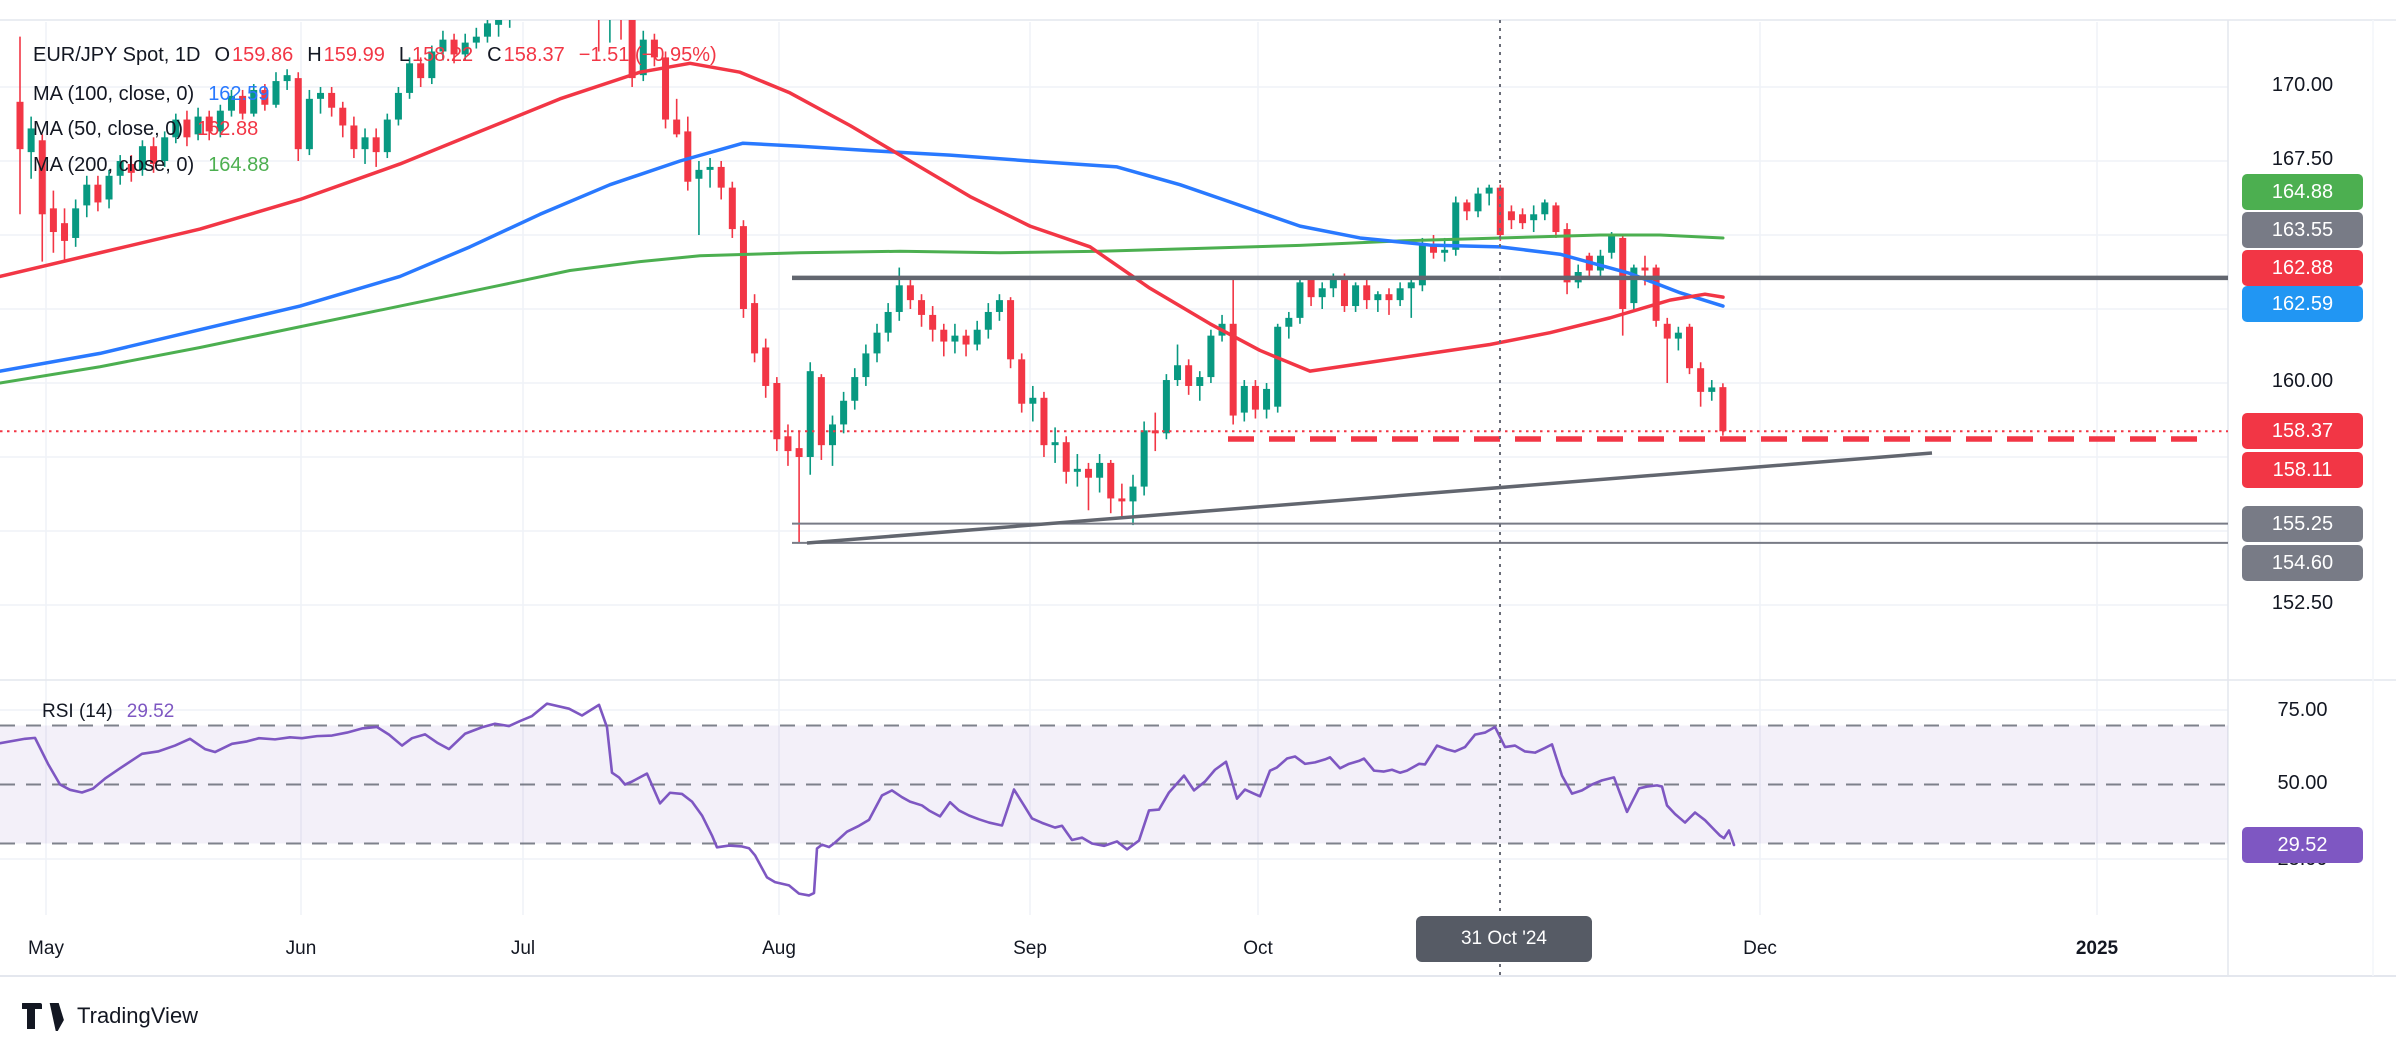 The image size is (2396, 1055). Describe the element at coordinates (151, 165) in the screenshot. I see `ma200-legend-row: MA (200, close, 0) 164.88` at that location.